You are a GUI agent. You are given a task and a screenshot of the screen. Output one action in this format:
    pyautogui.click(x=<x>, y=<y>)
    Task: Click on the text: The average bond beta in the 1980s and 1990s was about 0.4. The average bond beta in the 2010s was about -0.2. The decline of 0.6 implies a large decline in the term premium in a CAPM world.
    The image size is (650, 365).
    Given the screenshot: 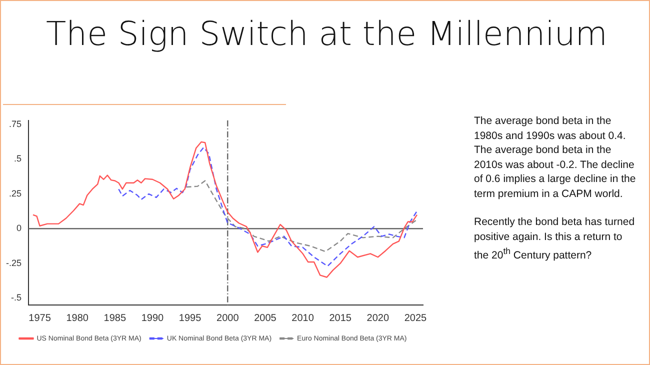 What is the action you would take?
    pyautogui.click(x=555, y=157)
    